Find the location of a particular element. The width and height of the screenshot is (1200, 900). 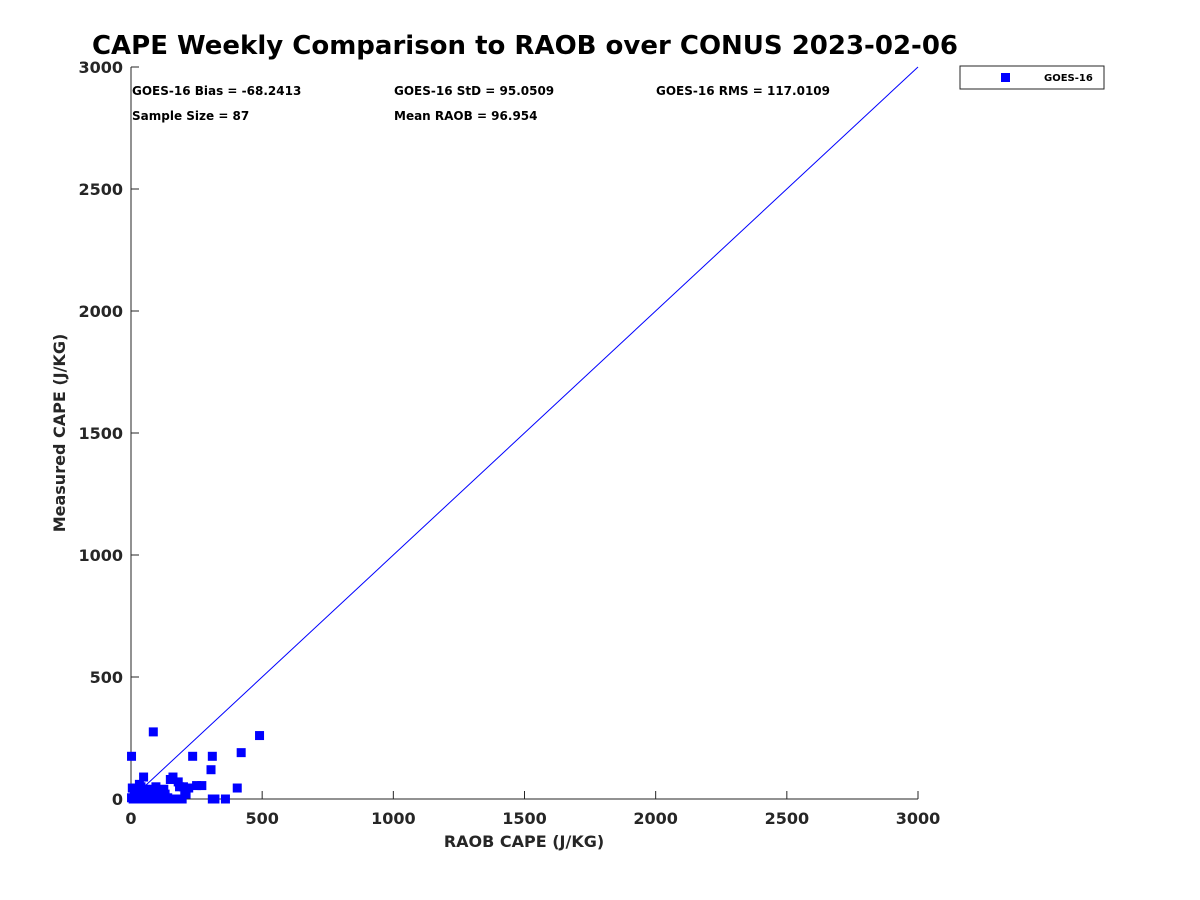

legend-label-goes16: GOES-16 is located at coordinates (1068, 78).